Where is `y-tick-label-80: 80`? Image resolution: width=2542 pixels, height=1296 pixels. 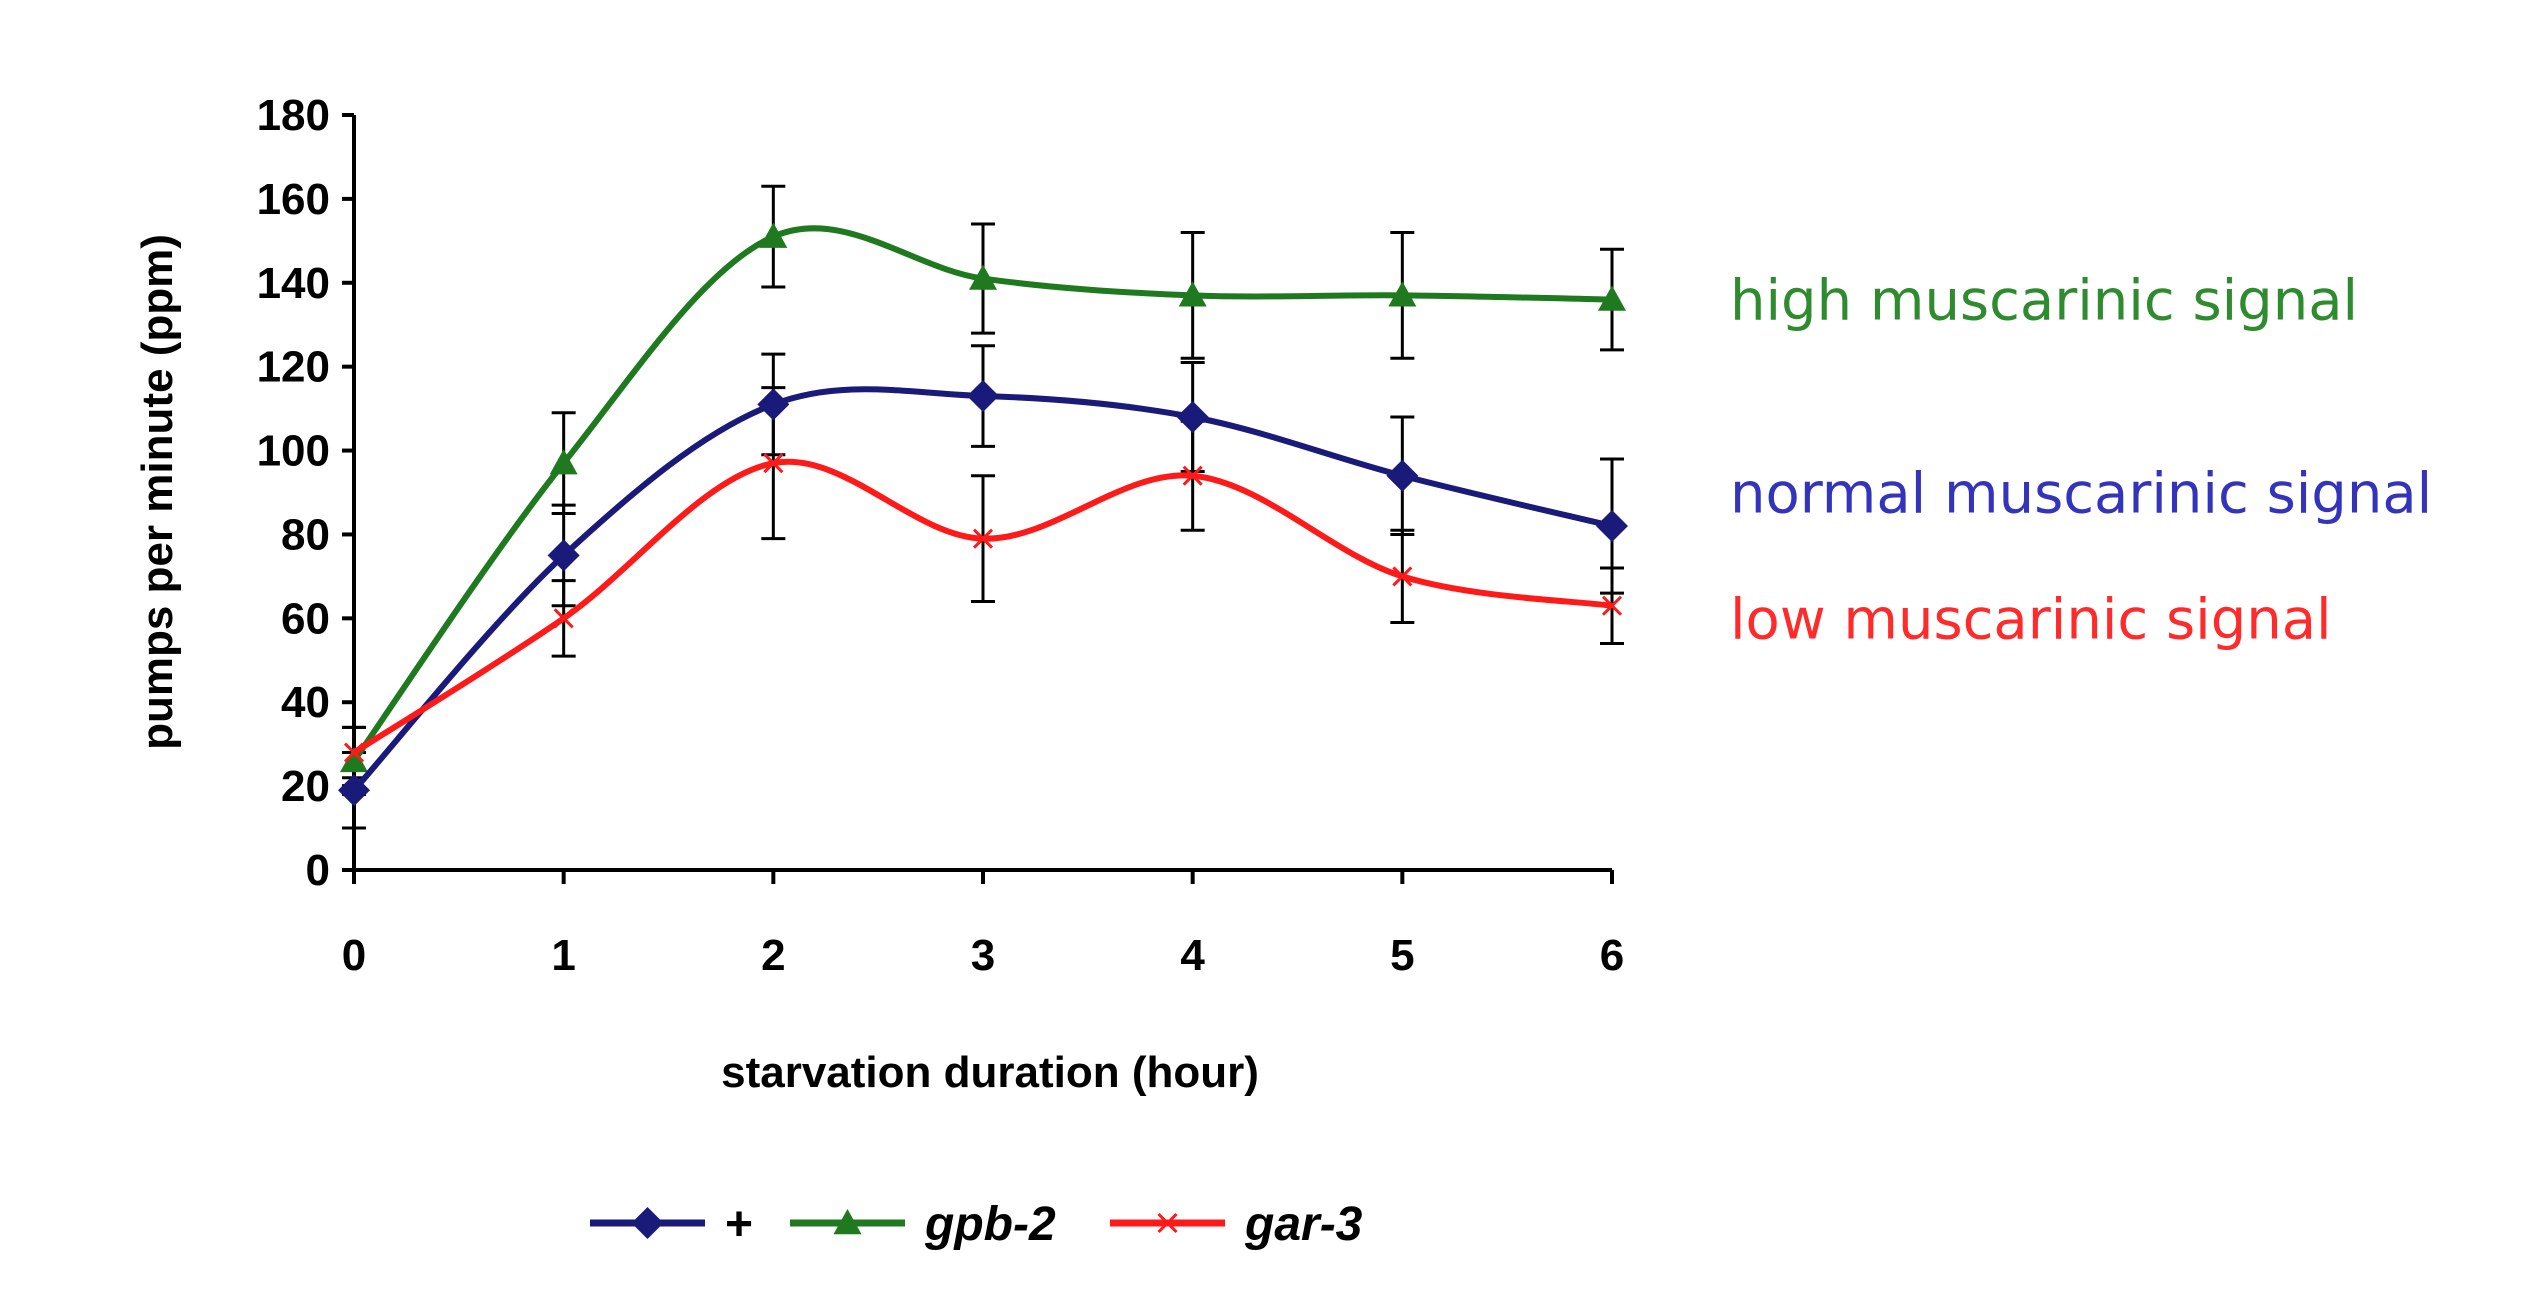 y-tick-label-80: 80 is located at coordinates (305, 534).